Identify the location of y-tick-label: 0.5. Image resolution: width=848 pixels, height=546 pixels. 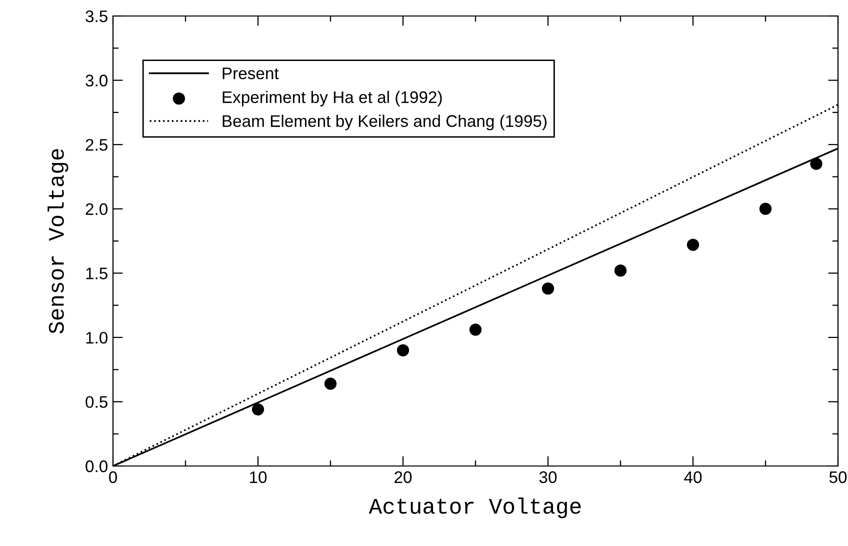
(97, 402).